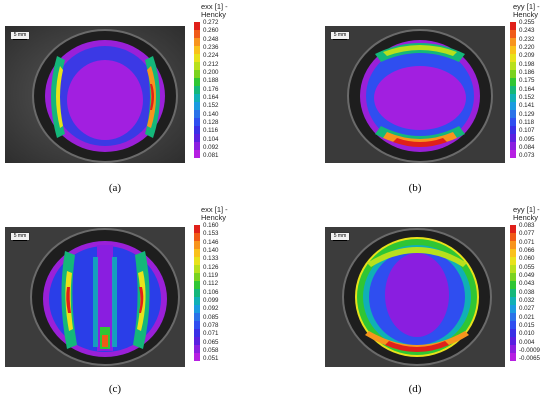 Image resolution: width=550 pixels, height=410 pixels. Describe the element at coordinates (527, 139) in the screenshot. I see `colorbar-tick-label: 0.095` at that location.